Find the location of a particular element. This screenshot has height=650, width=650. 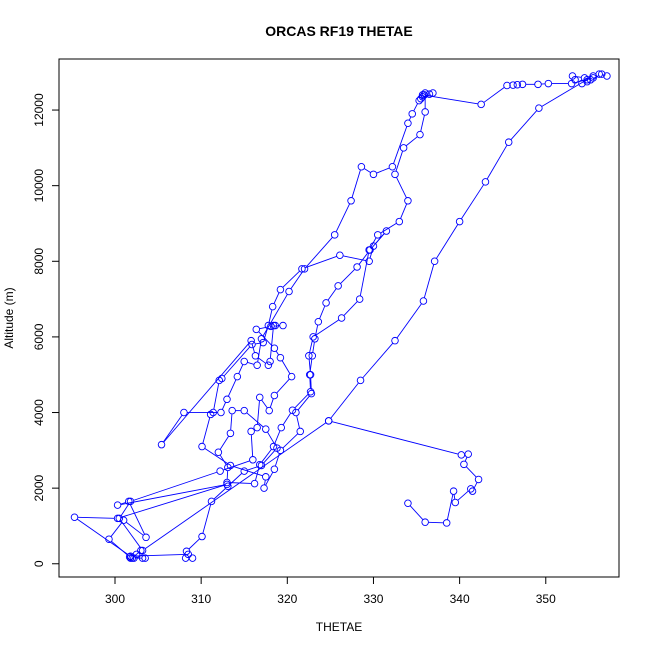

y-tick-label: 2000 is located at coordinates (39, 487).